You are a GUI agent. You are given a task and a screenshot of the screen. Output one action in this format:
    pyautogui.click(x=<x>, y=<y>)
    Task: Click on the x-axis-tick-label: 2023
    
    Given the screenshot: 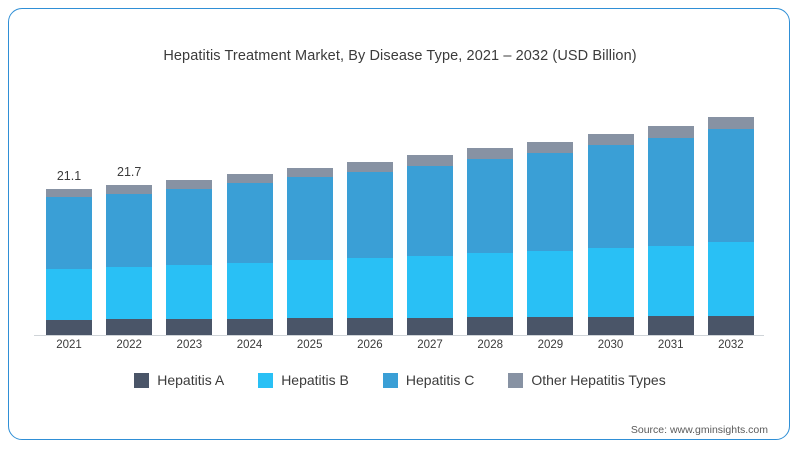 What is the action you would take?
    pyautogui.click(x=189, y=345)
    